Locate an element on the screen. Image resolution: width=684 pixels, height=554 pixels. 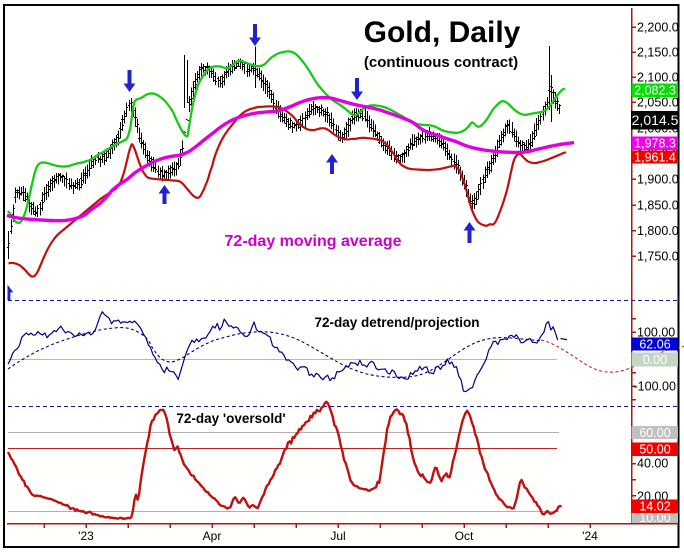
svg-text: 1,978.3 is located at coordinates (655, 144).